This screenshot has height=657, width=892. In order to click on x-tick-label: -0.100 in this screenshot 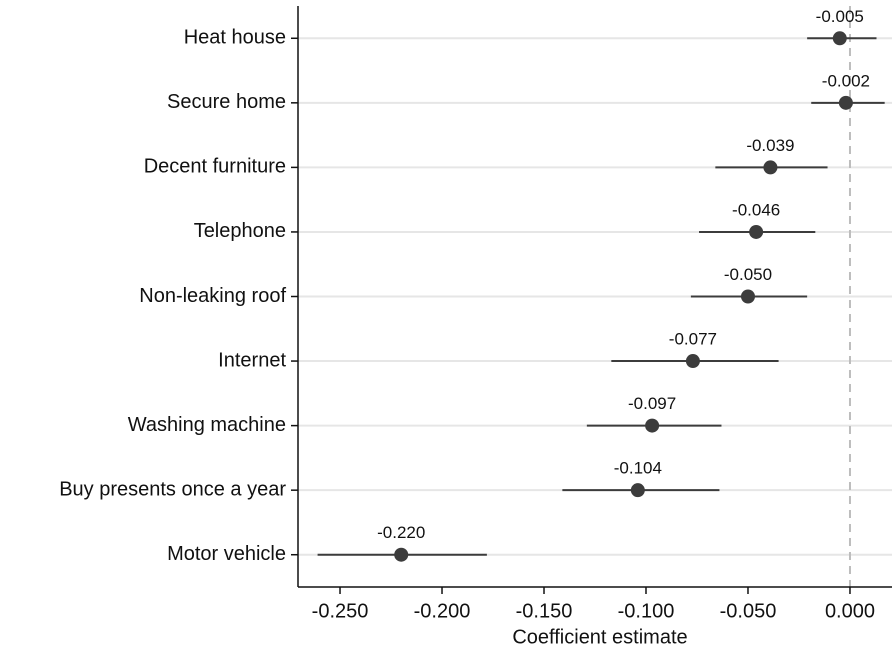, I will do `click(646, 611)`.